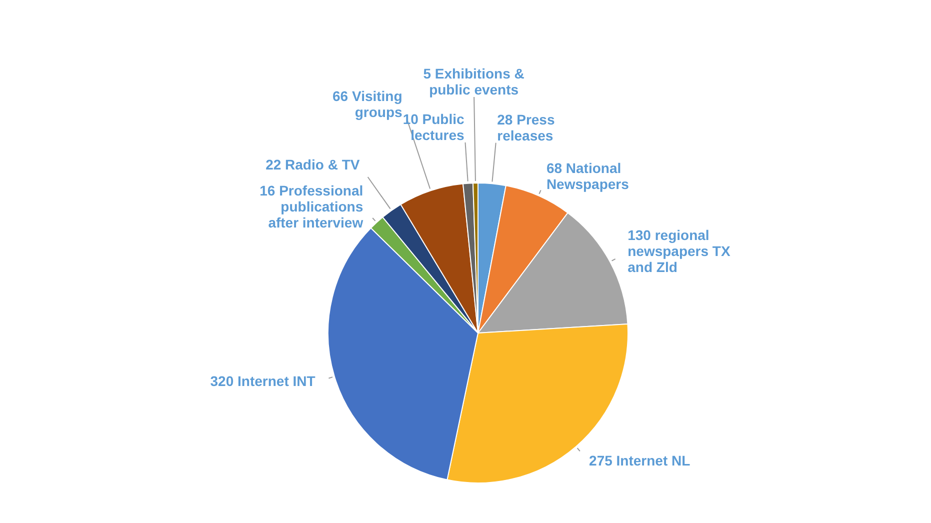 This screenshot has height=523, width=931. I want to click on slice-label: 68 National Newspapers, so click(588, 176).